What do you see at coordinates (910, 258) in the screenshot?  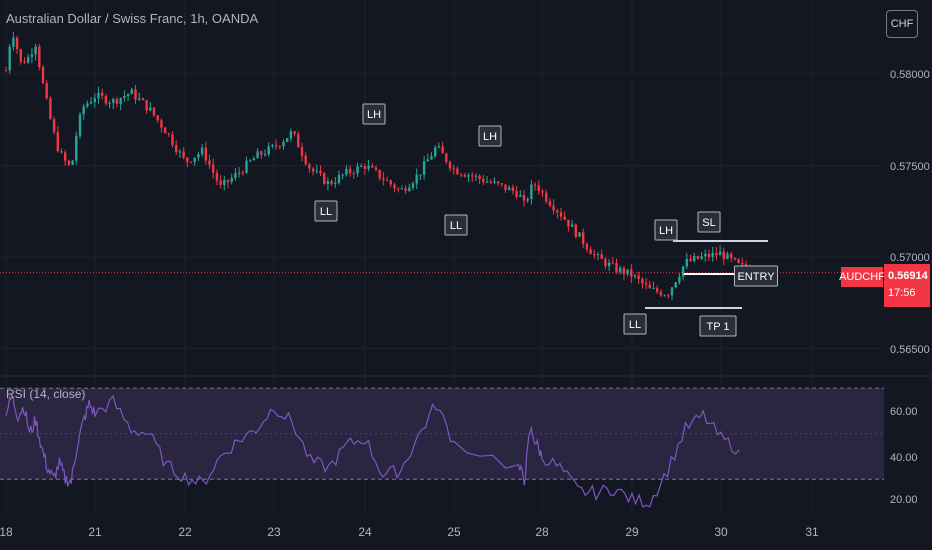 I see `price-tick-label: 0.57000` at bounding box center [910, 258].